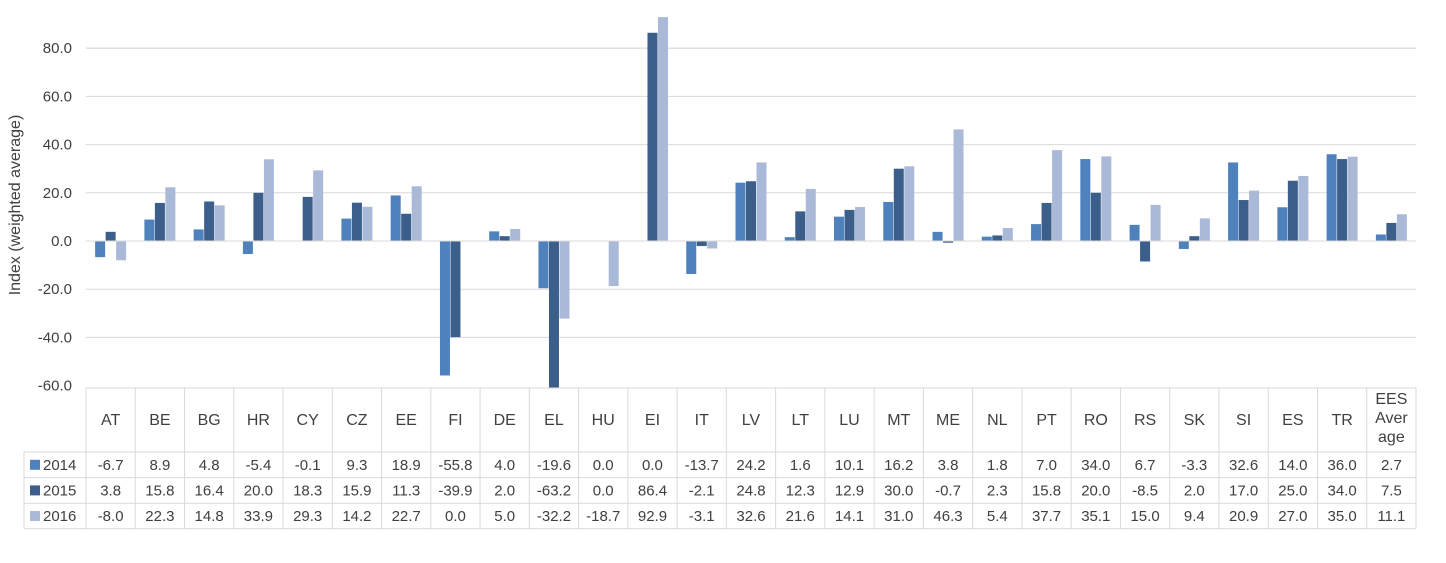  I want to click on bar-2014-rs, so click(1135, 233).